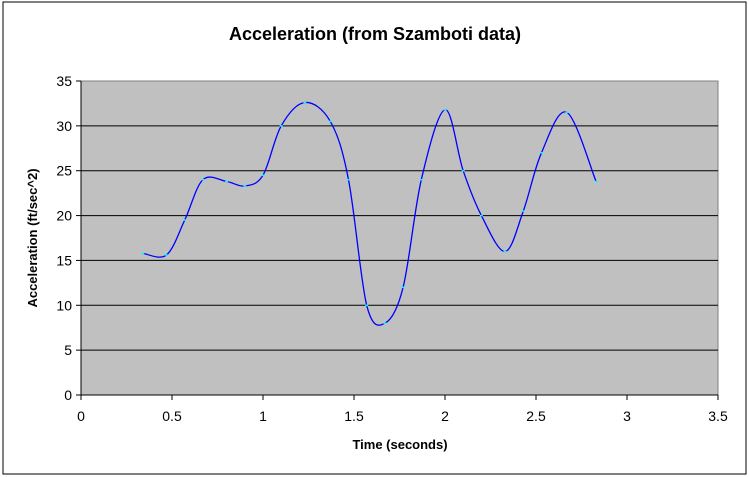  I want to click on x-tick-label: 1, so click(263, 416).